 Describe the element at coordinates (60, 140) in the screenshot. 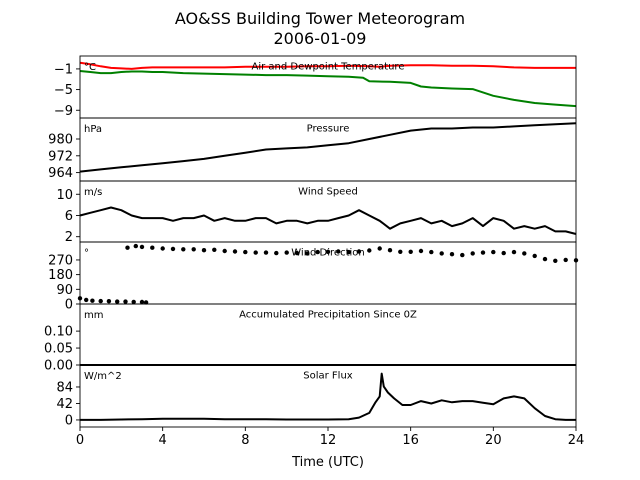

I see `y-tick-label: 980` at that location.